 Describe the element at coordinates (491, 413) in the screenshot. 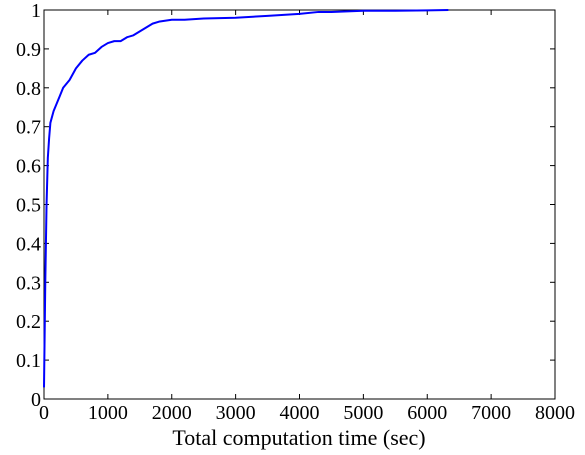

I see `x-tick-label-7: 7000` at that location.